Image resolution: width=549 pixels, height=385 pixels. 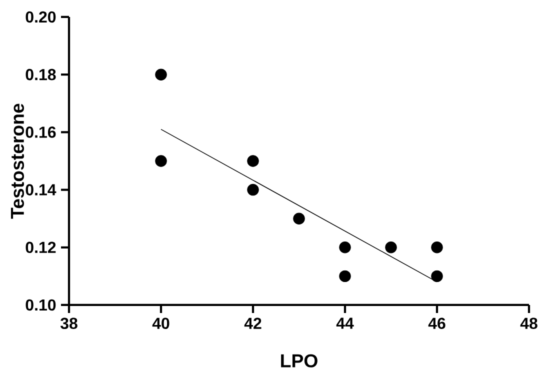 I want to click on y-tick-label: 0.14, so click(x=41, y=190).